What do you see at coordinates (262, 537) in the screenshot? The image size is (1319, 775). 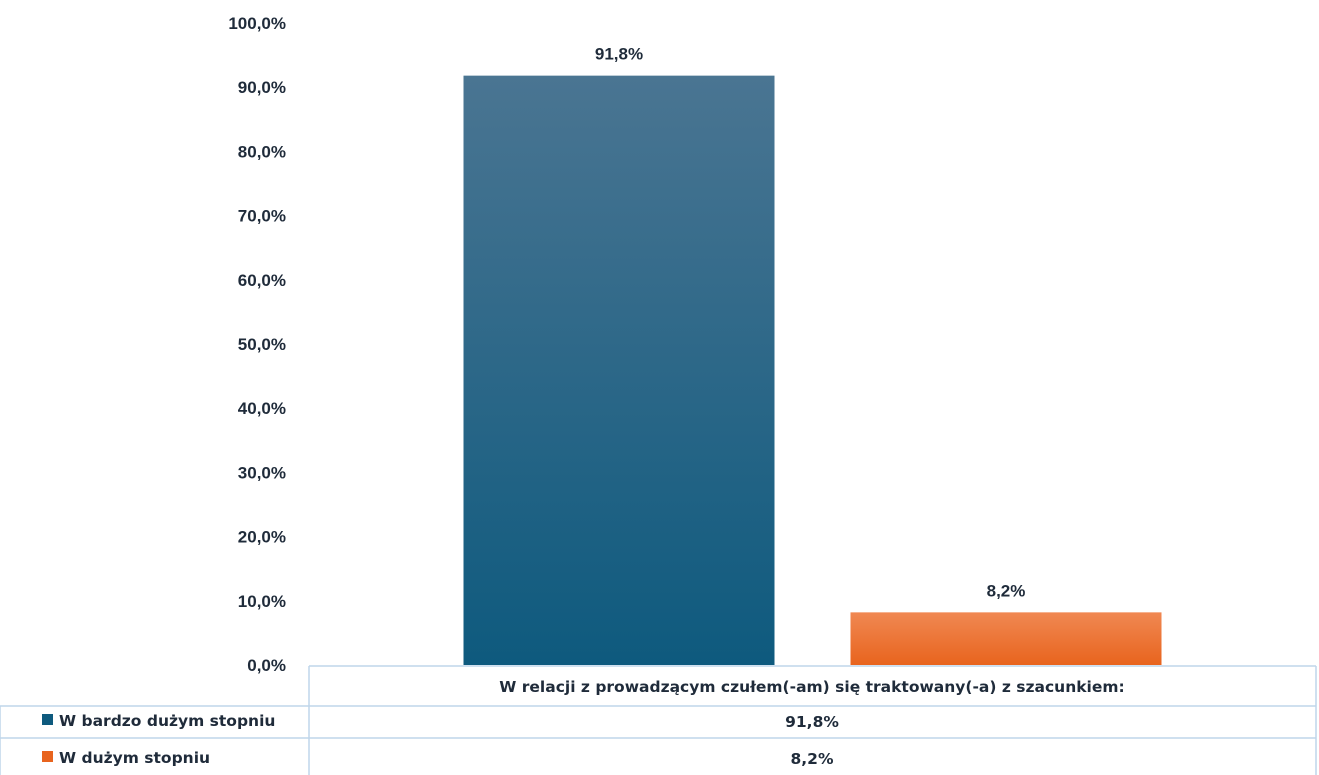 I see `y-tick-label: 20,0%` at bounding box center [262, 537].